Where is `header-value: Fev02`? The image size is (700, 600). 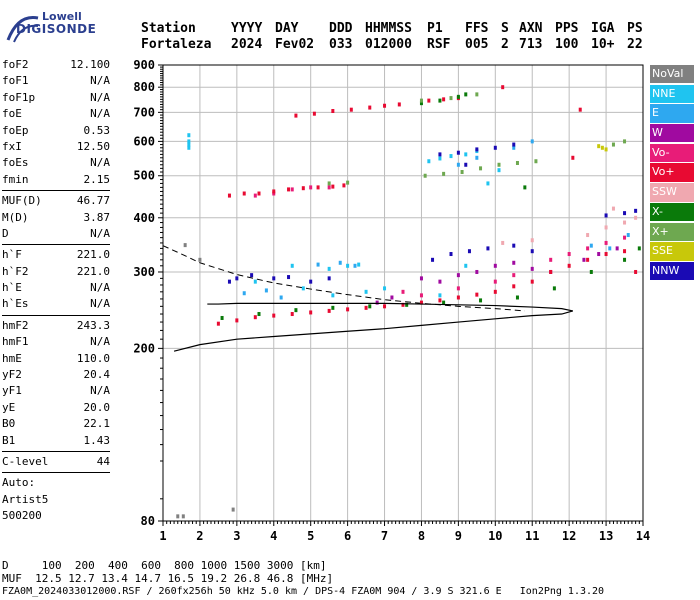 header-value: Fev02 is located at coordinates (295, 44).